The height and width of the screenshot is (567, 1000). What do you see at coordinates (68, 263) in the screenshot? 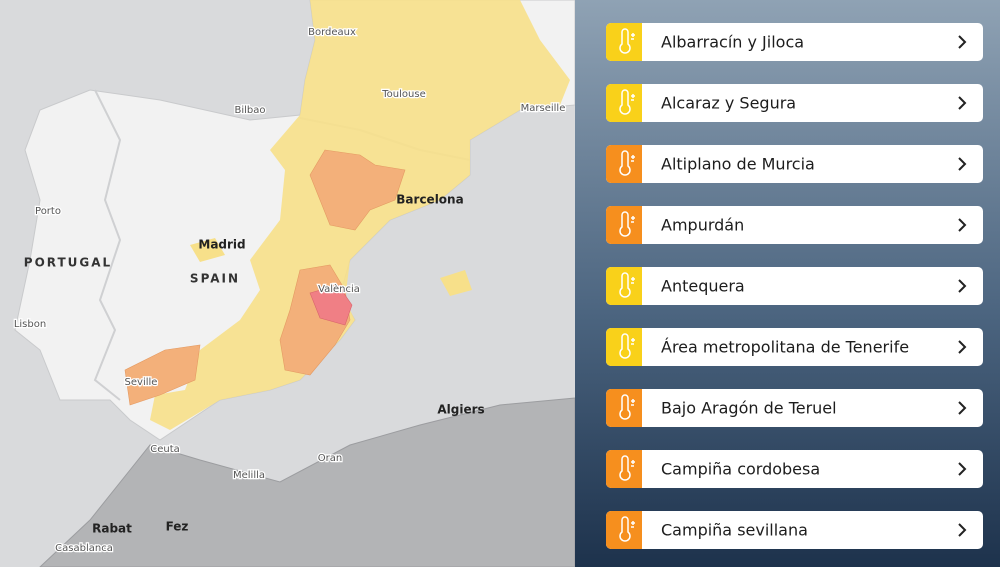
I see `map-label: PORTUGAL` at bounding box center [68, 263].